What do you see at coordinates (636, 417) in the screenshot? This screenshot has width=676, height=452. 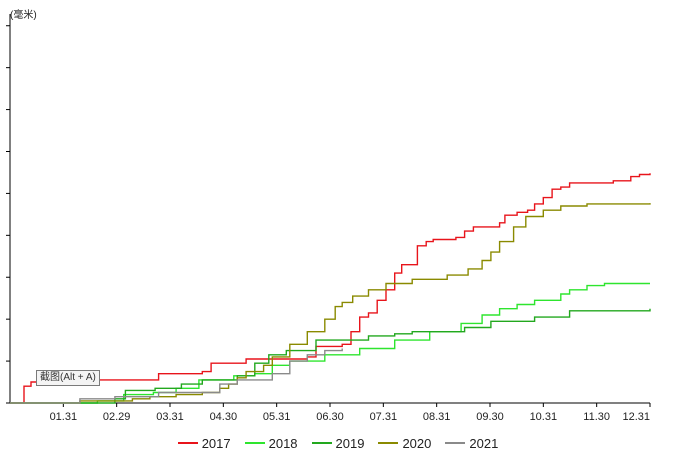 I see `x-tick-label: 12.31` at bounding box center [636, 417].